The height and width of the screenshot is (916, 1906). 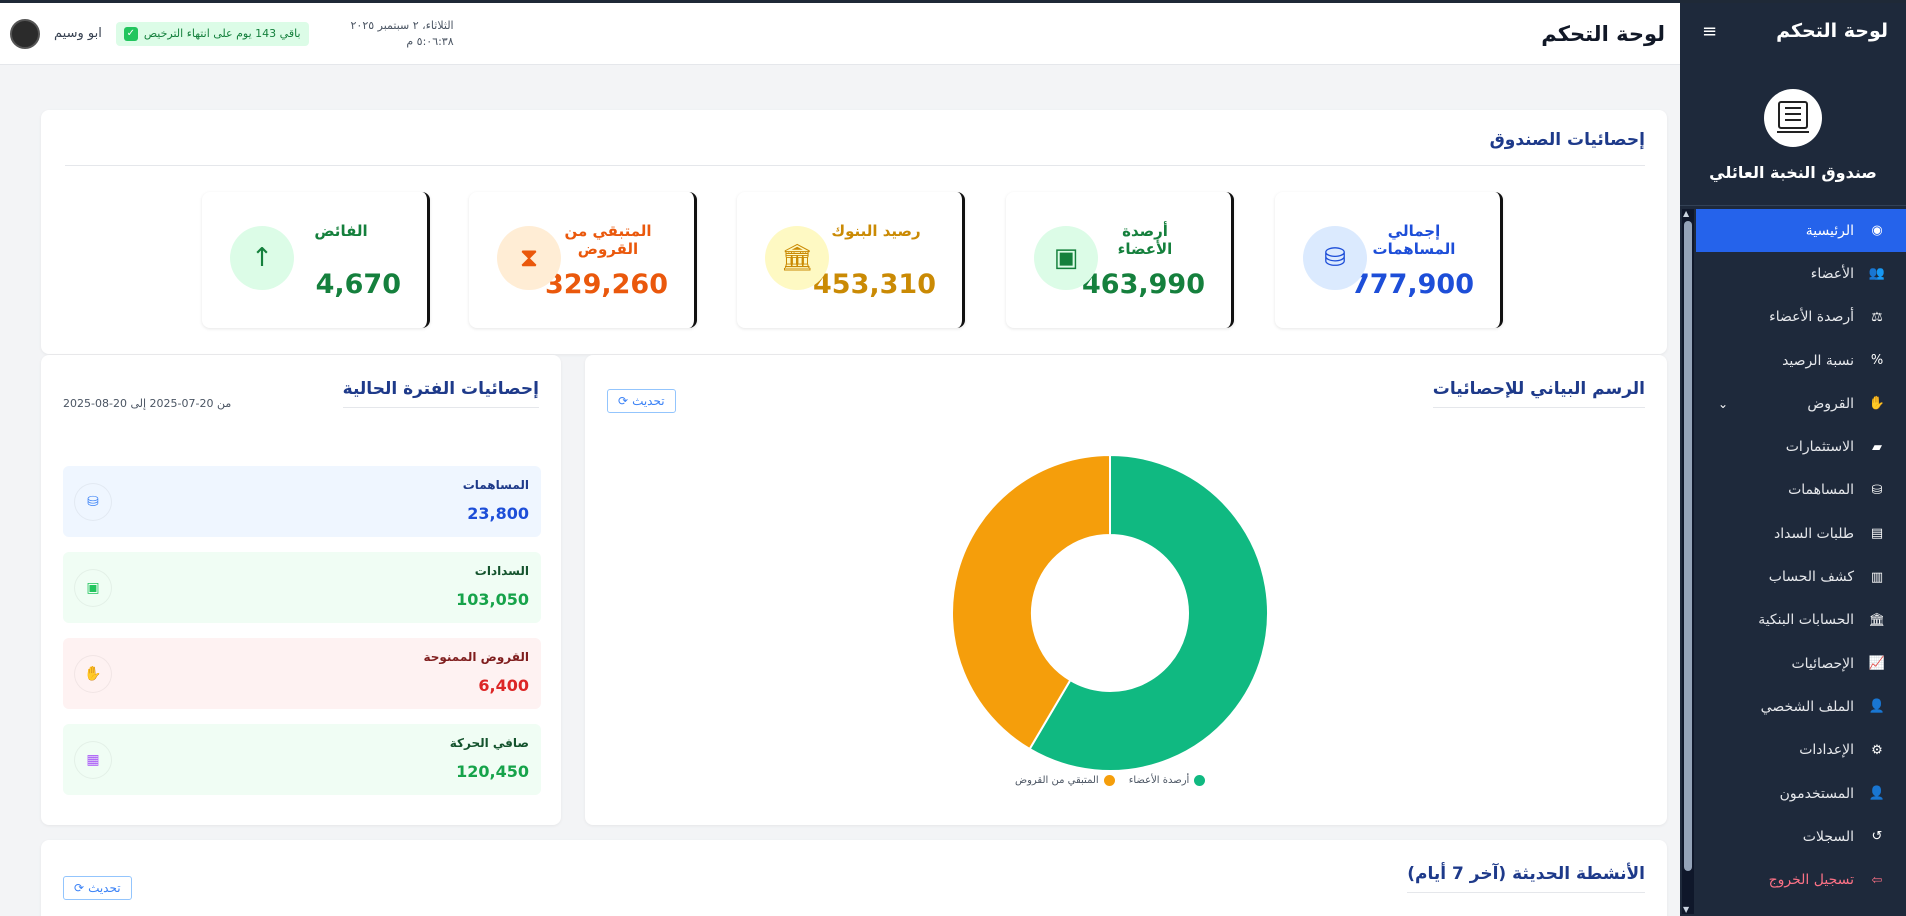 What do you see at coordinates (1801, 533) in the screenshot?
I see `sidebar-item: ▤ طلبات السداد` at bounding box center [1801, 533].